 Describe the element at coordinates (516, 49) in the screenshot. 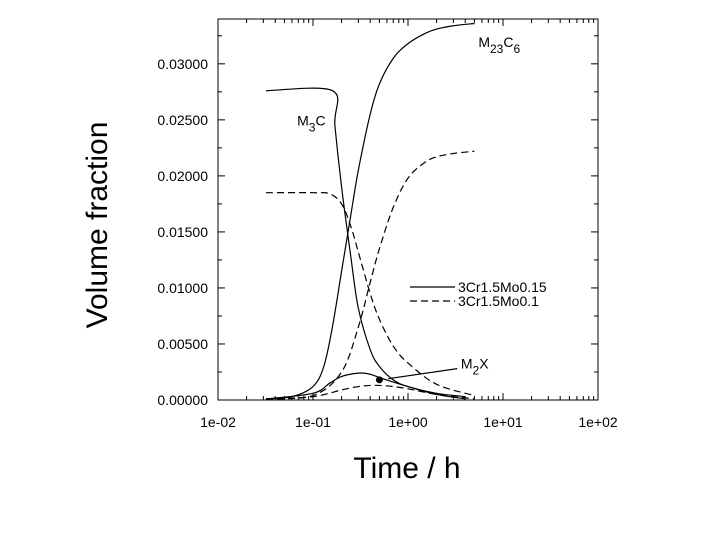

I see `phase-label-part: 6` at that location.